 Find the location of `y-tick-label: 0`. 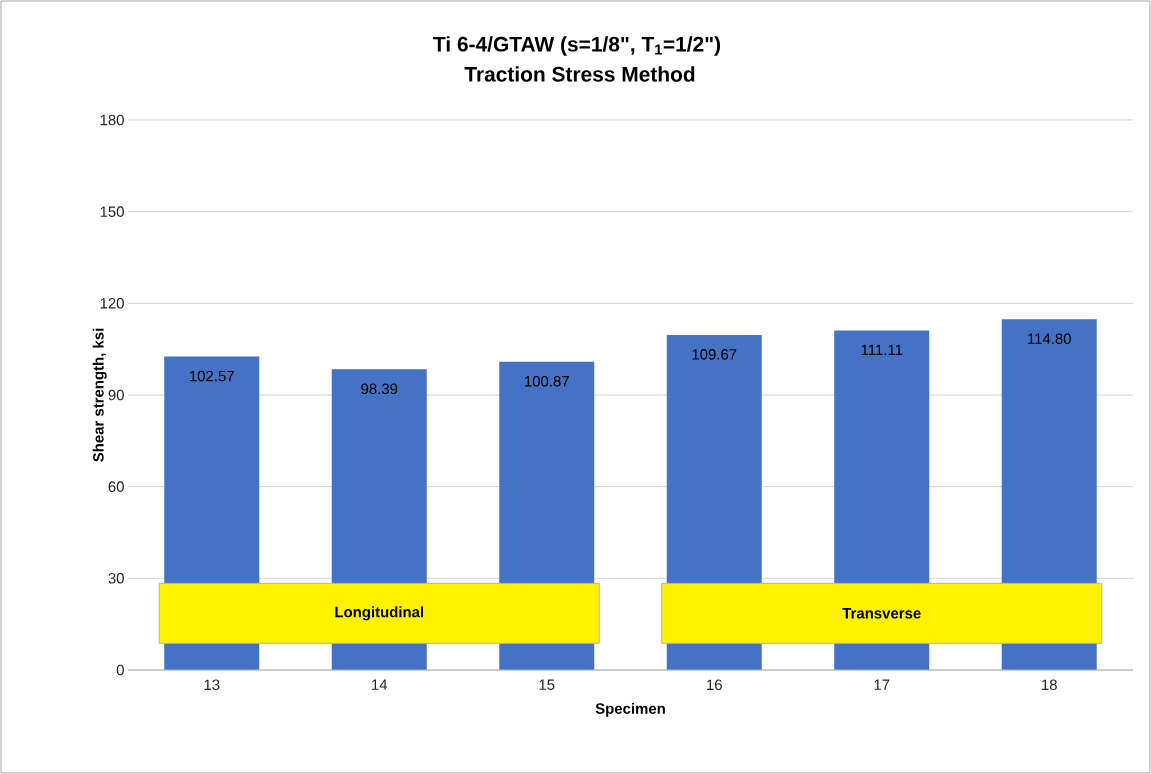

y-tick-label: 0 is located at coordinates (120, 670).